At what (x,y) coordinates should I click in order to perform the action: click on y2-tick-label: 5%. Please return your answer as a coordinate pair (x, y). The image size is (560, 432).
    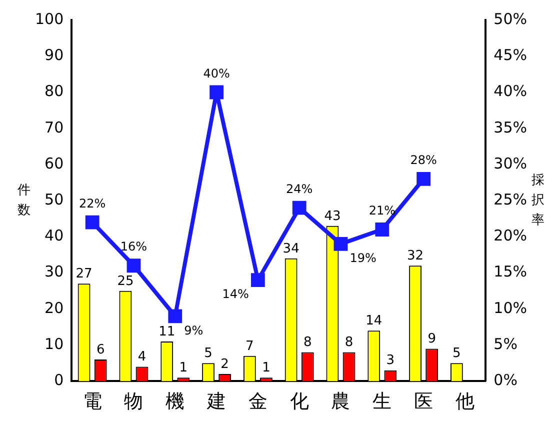
    Looking at the image, I should click on (506, 343).